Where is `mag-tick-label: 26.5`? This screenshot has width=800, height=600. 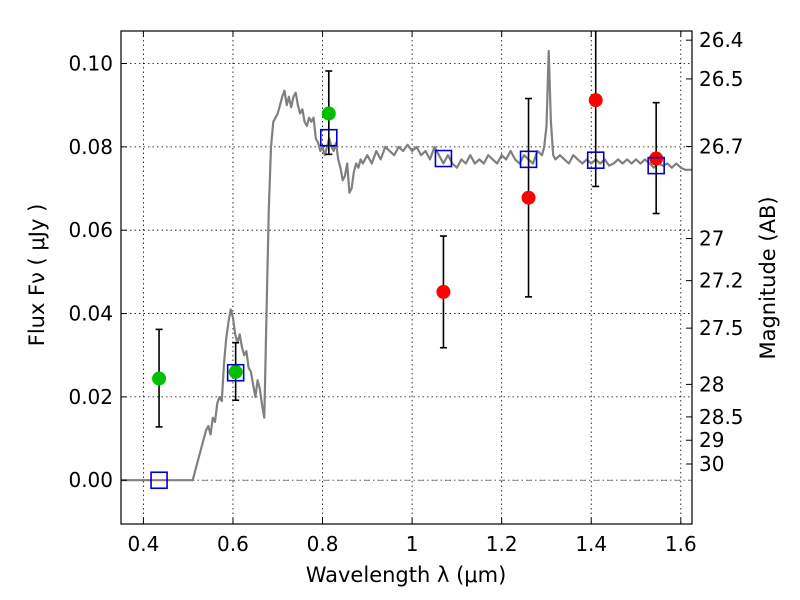
mag-tick-label: 26.5 is located at coordinates (721, 79).